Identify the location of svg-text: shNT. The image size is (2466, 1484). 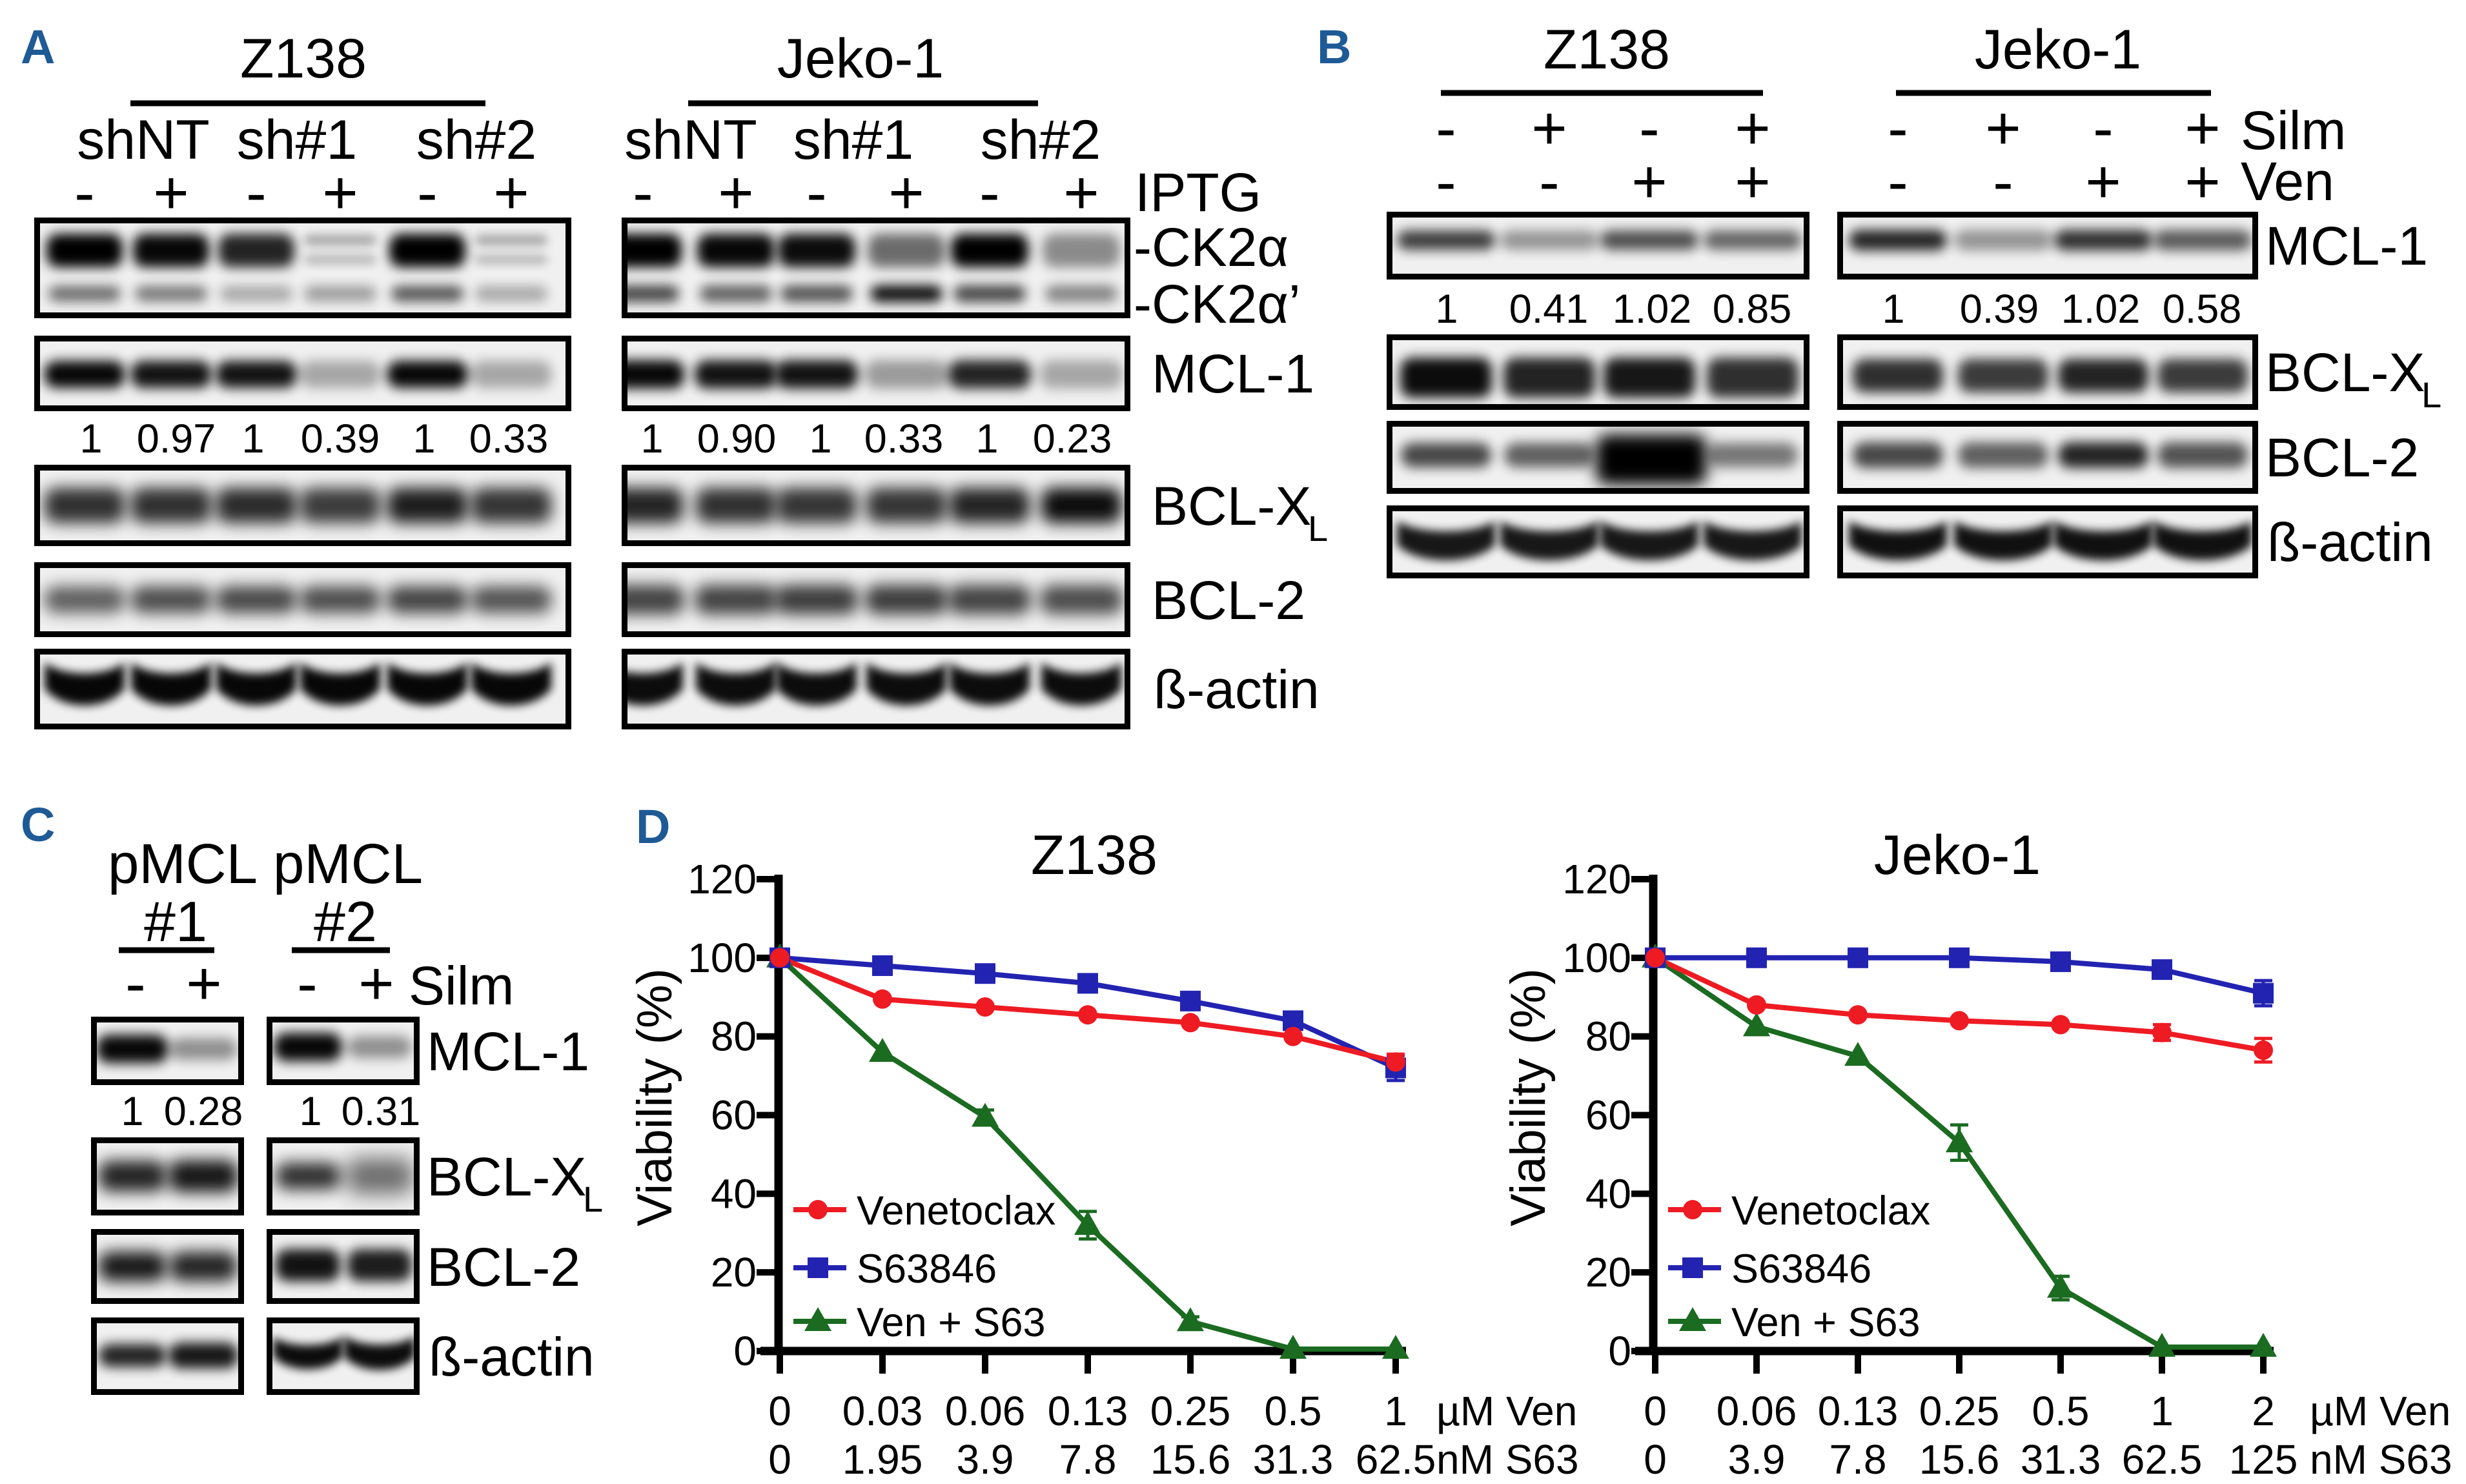
(143, 140).